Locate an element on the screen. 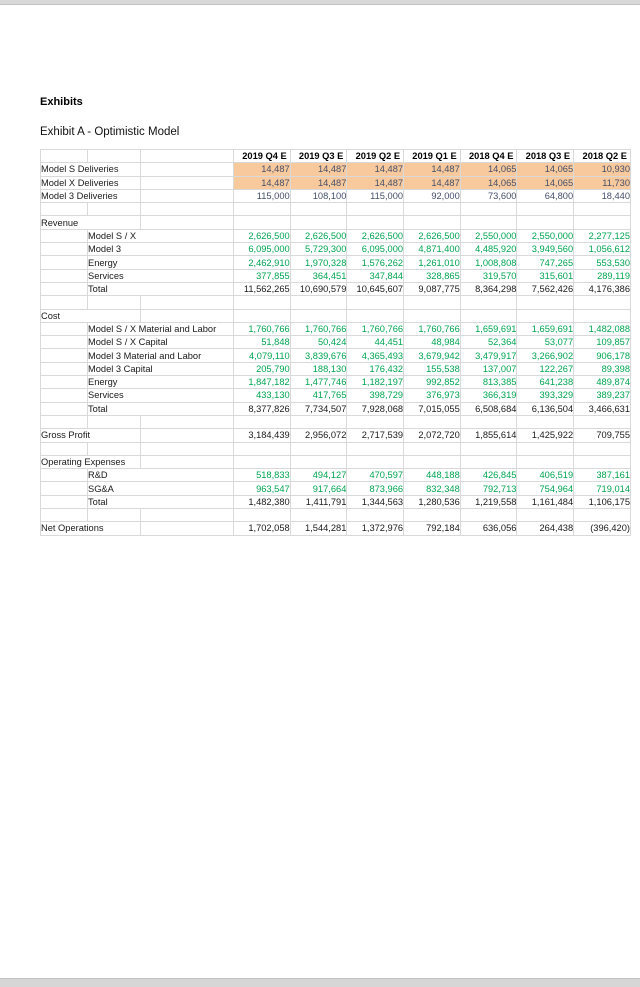 The height and width of the screenshot is (987, 640). column-header: 2019 Q2 E is located at coordinates (376, 157).